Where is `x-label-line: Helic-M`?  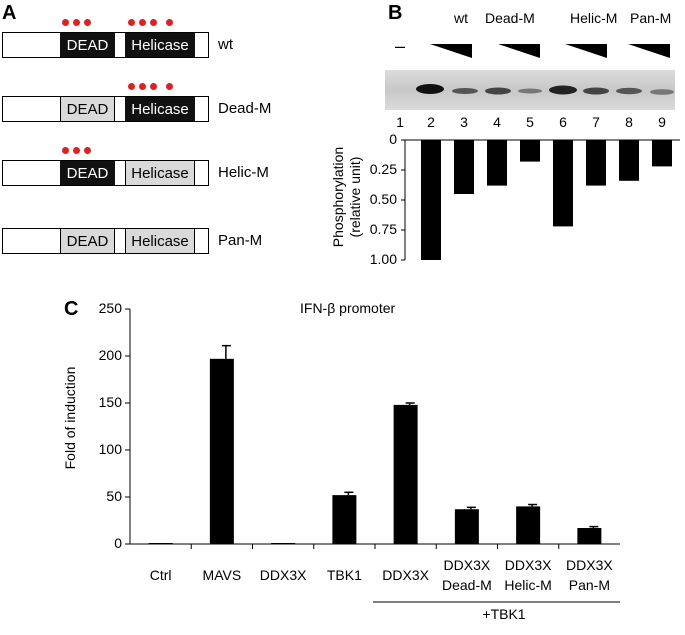 x-label-line: Helic-M is located at coordinates (528, 585).